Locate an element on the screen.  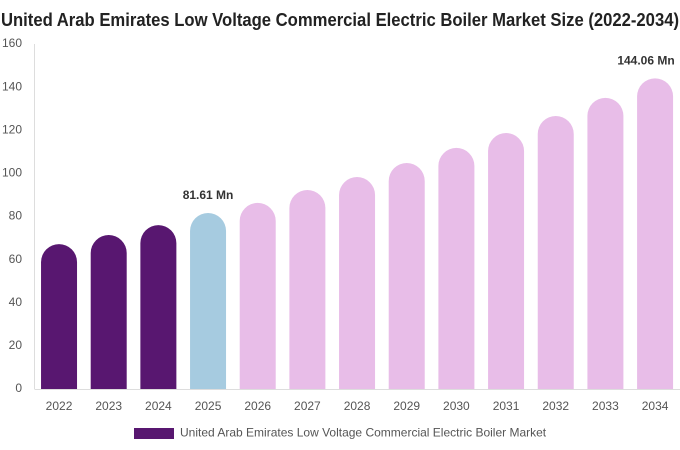
x-tick-label: 2033 is located at coordinates (605, 406).